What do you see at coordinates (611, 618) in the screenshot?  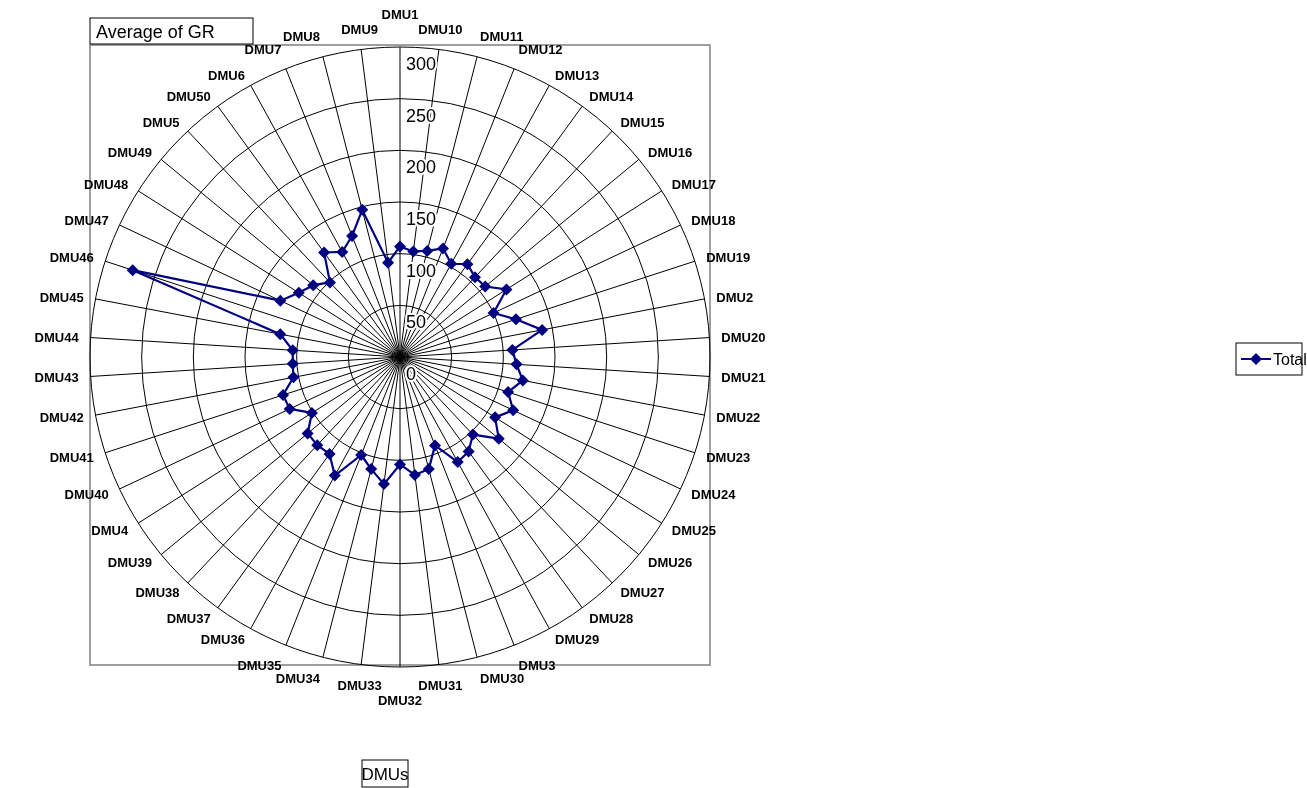 I see `spoke-label: DMU28` at bounding box center [611, 618].